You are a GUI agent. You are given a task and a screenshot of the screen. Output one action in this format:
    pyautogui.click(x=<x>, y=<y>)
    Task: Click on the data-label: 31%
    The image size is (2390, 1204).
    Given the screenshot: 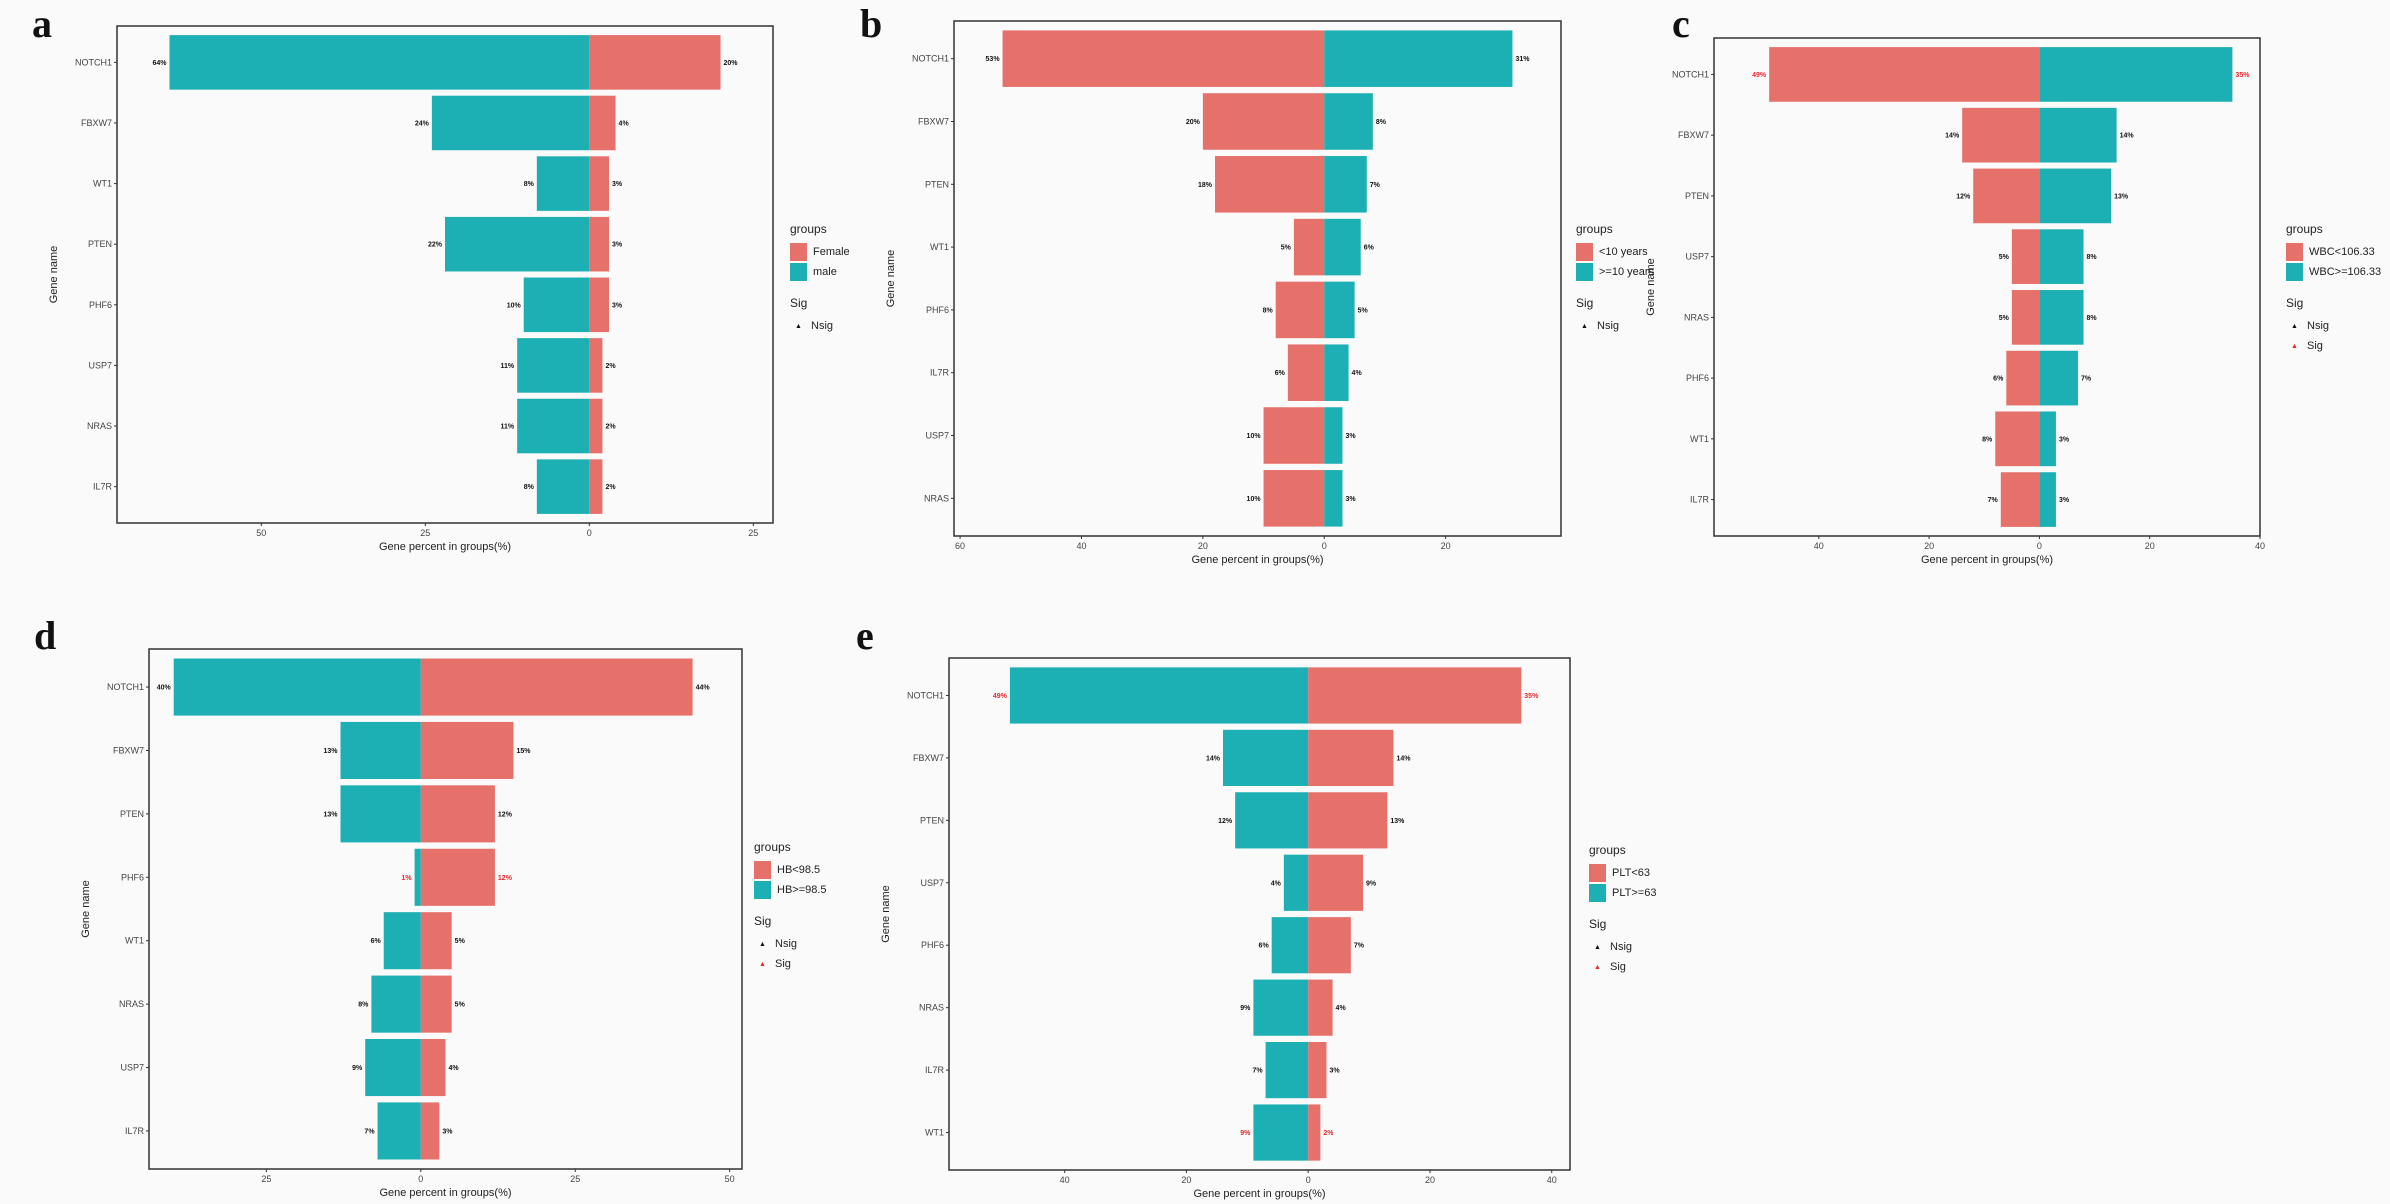 What is the action you would take?
    pyautogui.click(x=1522, y=59)
    